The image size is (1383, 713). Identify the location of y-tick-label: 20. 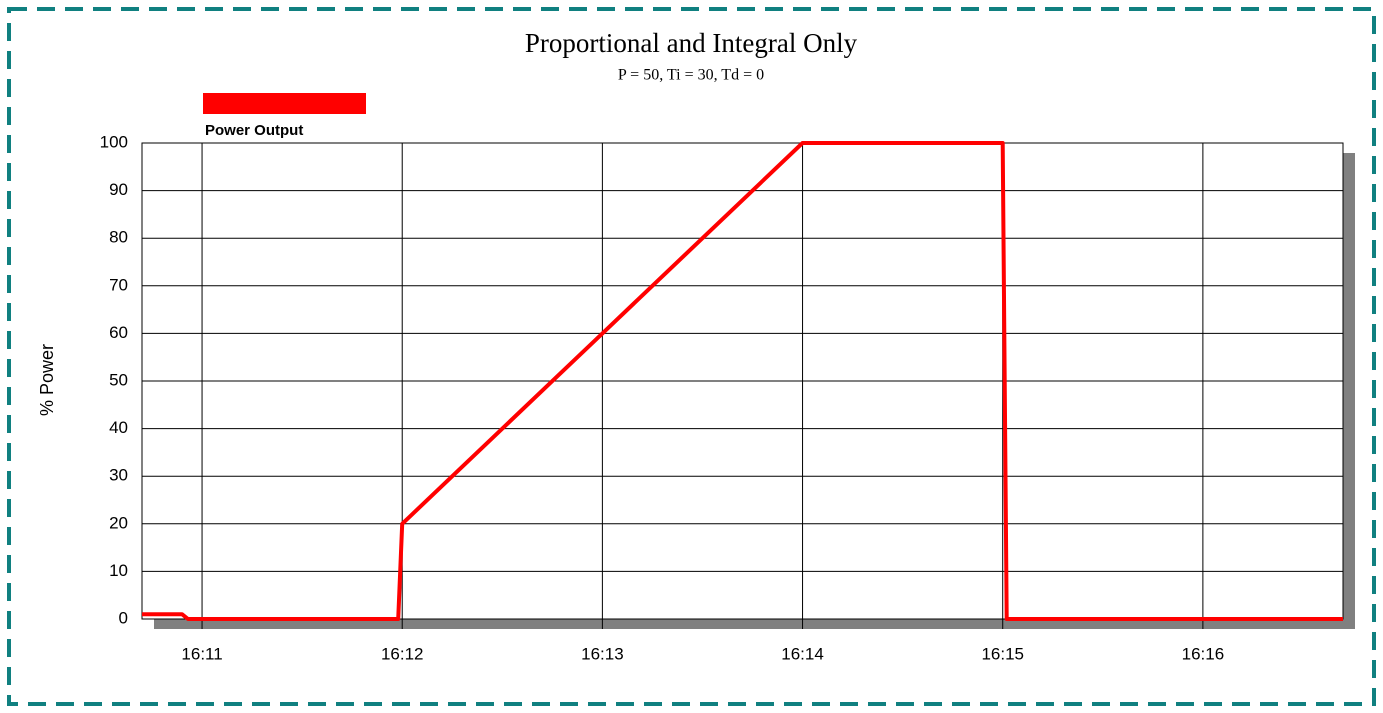
(118, 522).